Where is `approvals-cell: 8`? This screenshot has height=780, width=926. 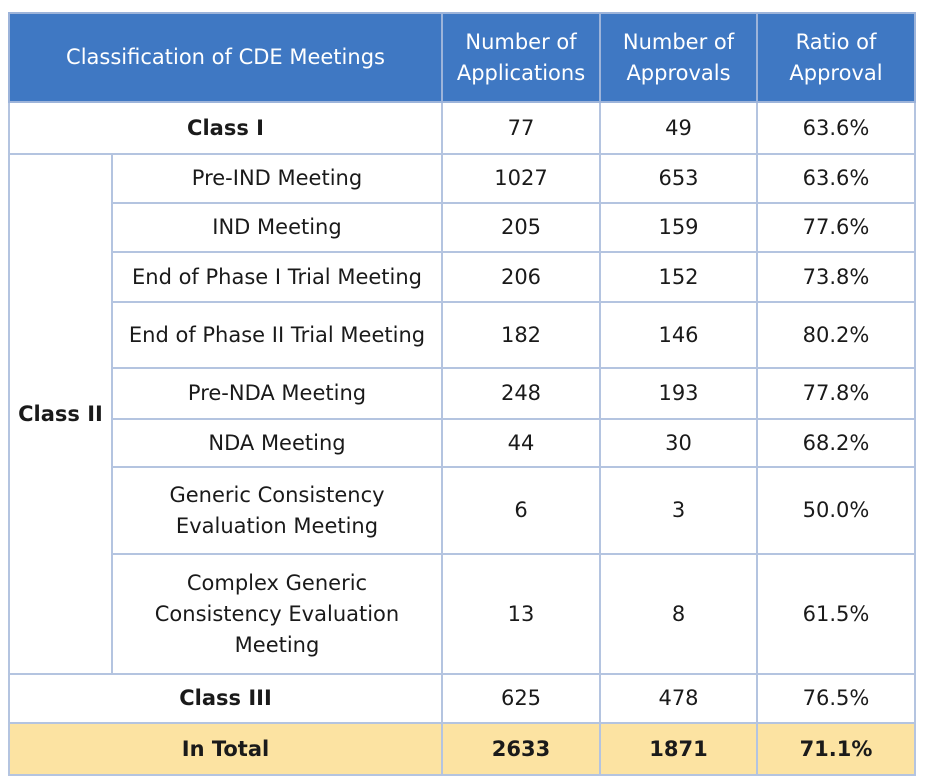
approvals-cell: 8 is located at coordinates (678, 614).